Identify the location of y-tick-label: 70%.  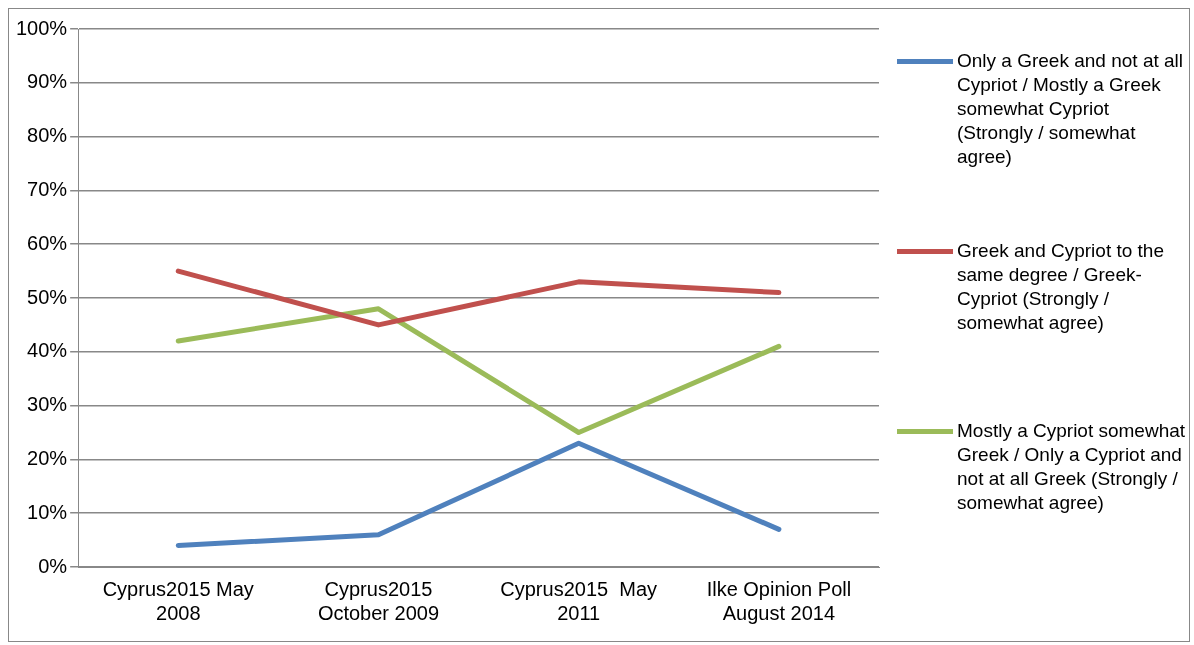
(47, 188).